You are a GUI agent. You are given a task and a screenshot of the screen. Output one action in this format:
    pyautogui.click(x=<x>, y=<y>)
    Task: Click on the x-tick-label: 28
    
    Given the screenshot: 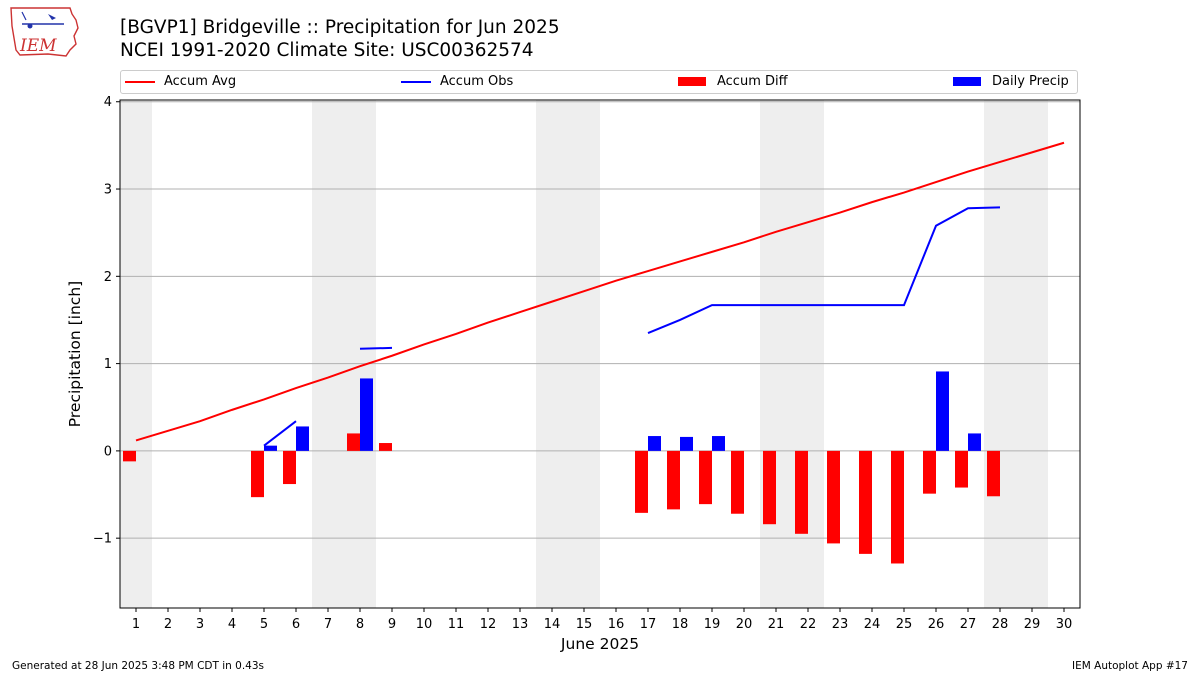 What is the action you would take?
    pyautogui.click(x=1000, y=624)
    